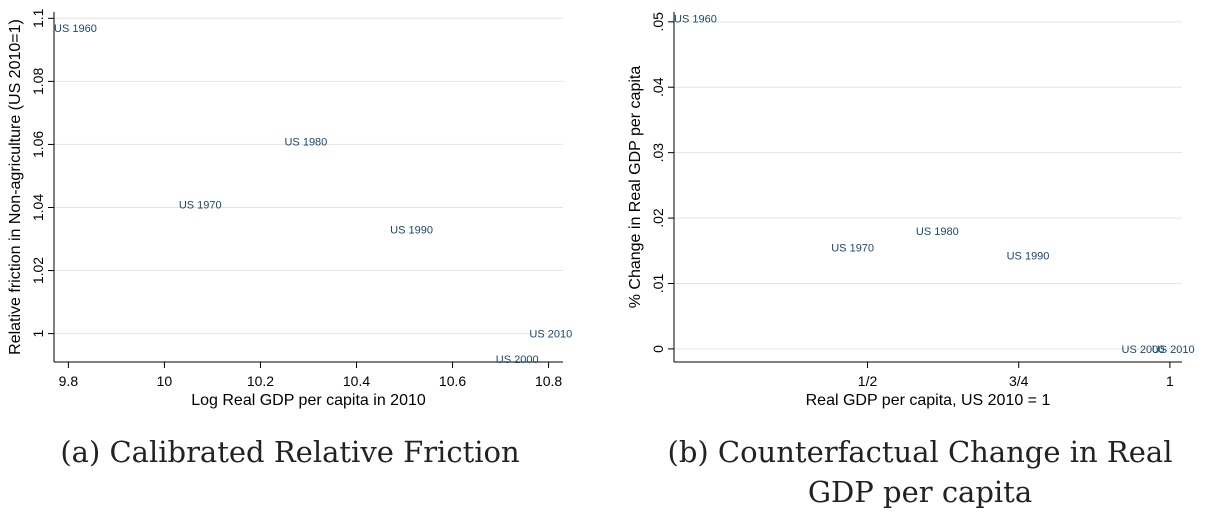 Image resolution: width=1206 pixels, height=512 pixels. I want to click on y-tick-label: .02, so click(658, 218).